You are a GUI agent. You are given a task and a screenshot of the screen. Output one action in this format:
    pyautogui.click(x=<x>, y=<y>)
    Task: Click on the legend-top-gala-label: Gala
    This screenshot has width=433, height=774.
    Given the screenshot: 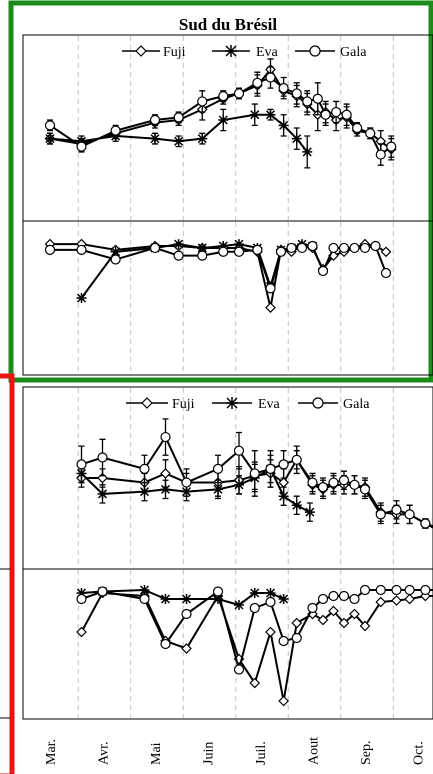 What is the action you would take?
    pyautogui.click(x=353, y=52)
    